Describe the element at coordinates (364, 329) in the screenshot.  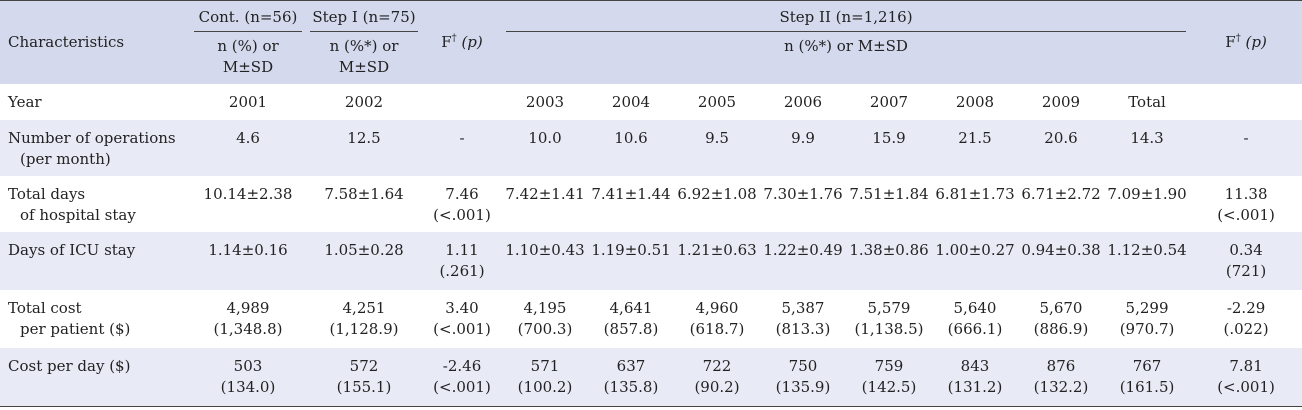
I see `cell-step1-detail: (1,128.9)` at that location.